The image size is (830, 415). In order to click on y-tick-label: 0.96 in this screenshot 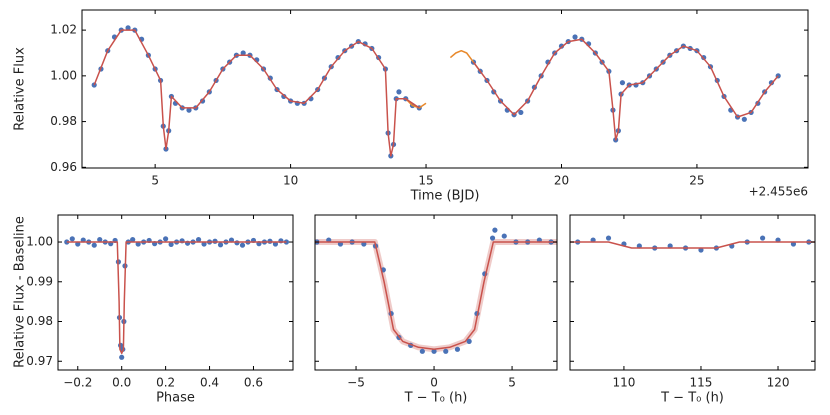, I will do `click(63, 167)`.